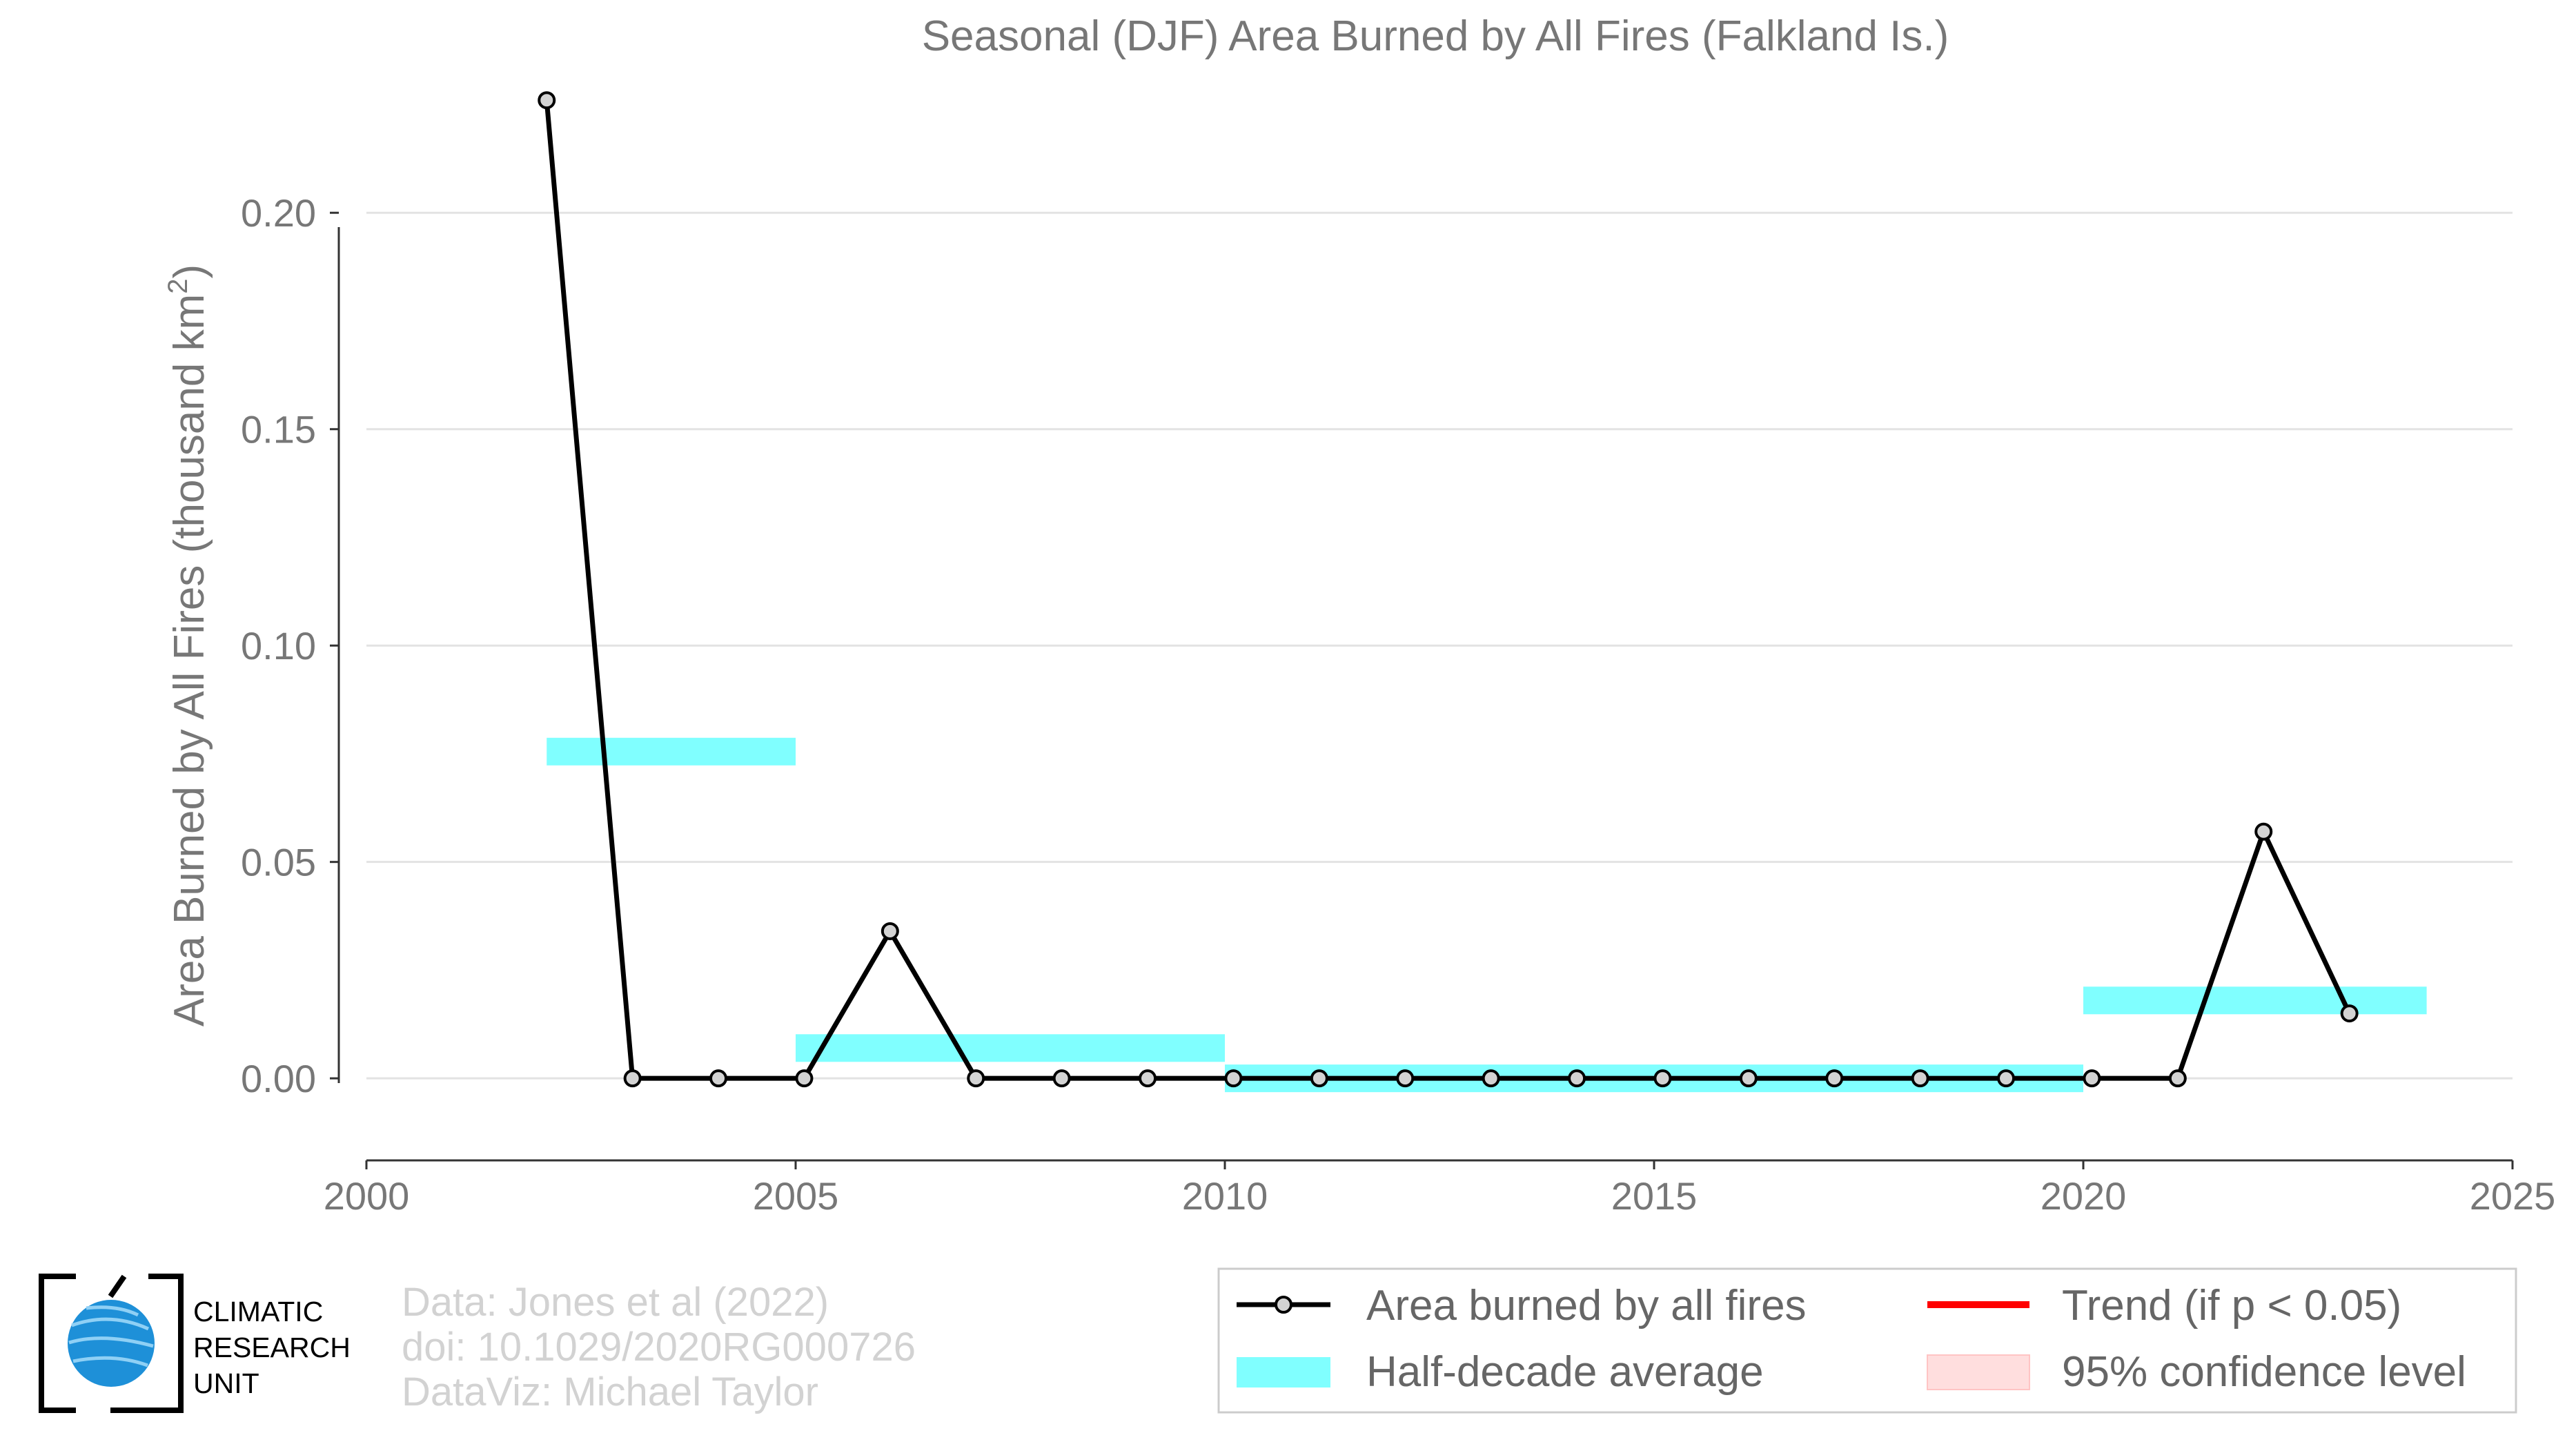 Image resolution: width=2576 pixels, height=1451 pixels. I want to click on x-tick-label-4: 2020, so click(2084, 1196).